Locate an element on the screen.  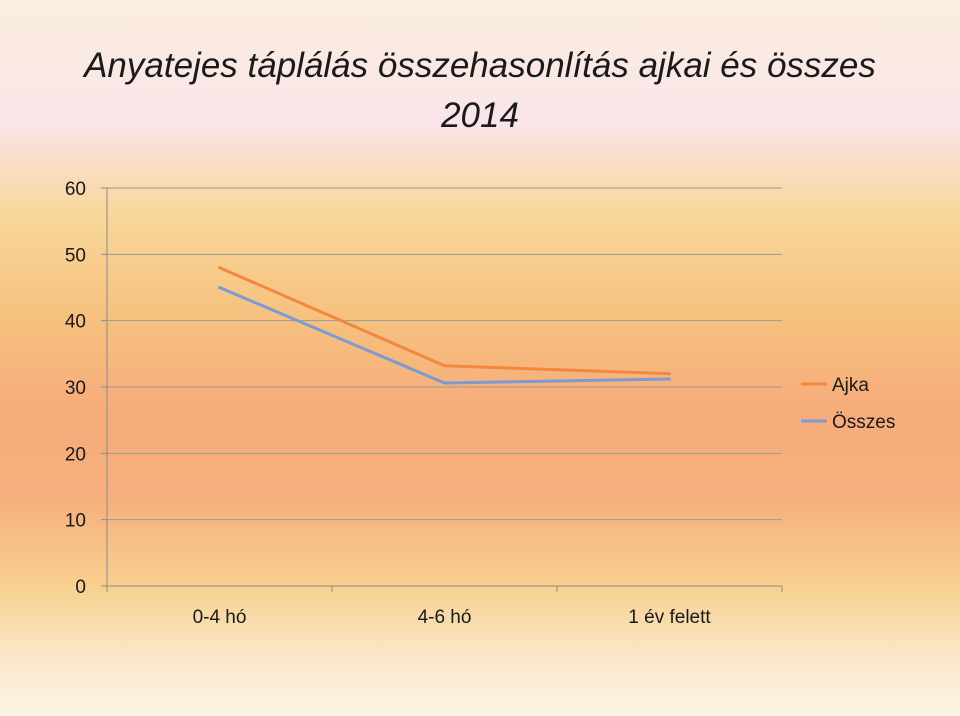
x-axis-tick-labels: 0-4 hó 4-6 hó 1 év felett is located at coordinates (452, 617).